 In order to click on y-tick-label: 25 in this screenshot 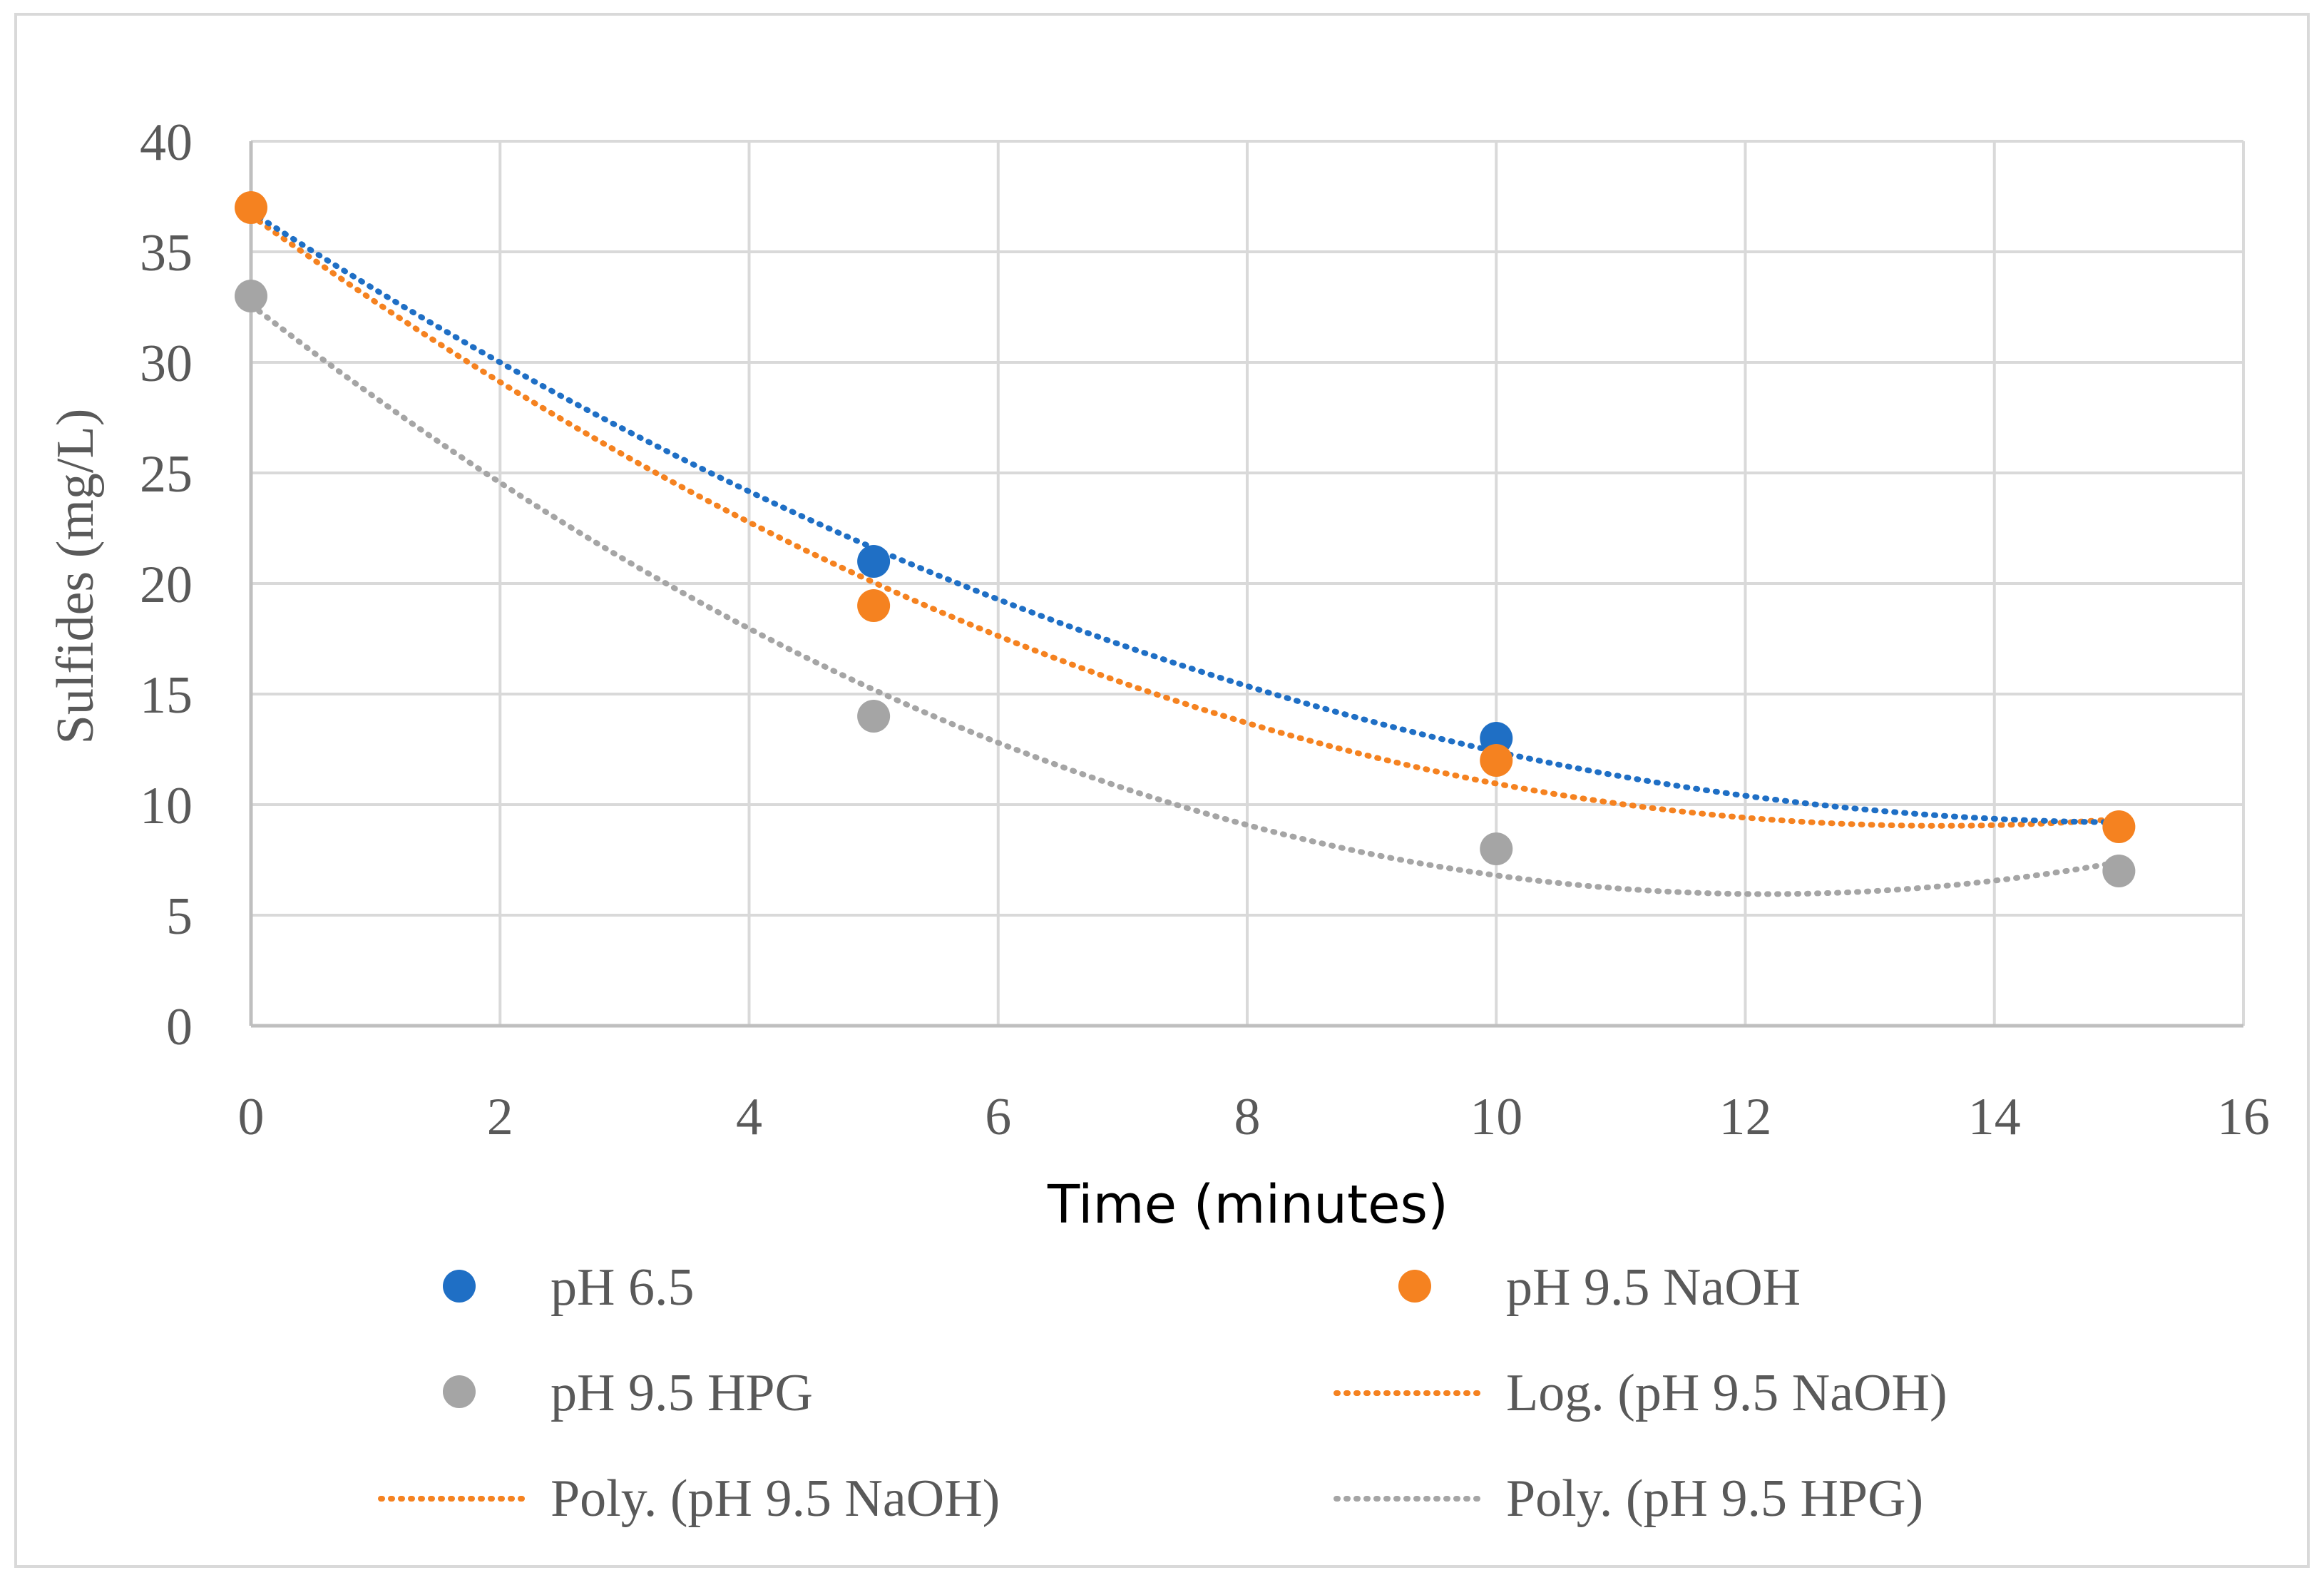, I will do `click(166, 475)`.